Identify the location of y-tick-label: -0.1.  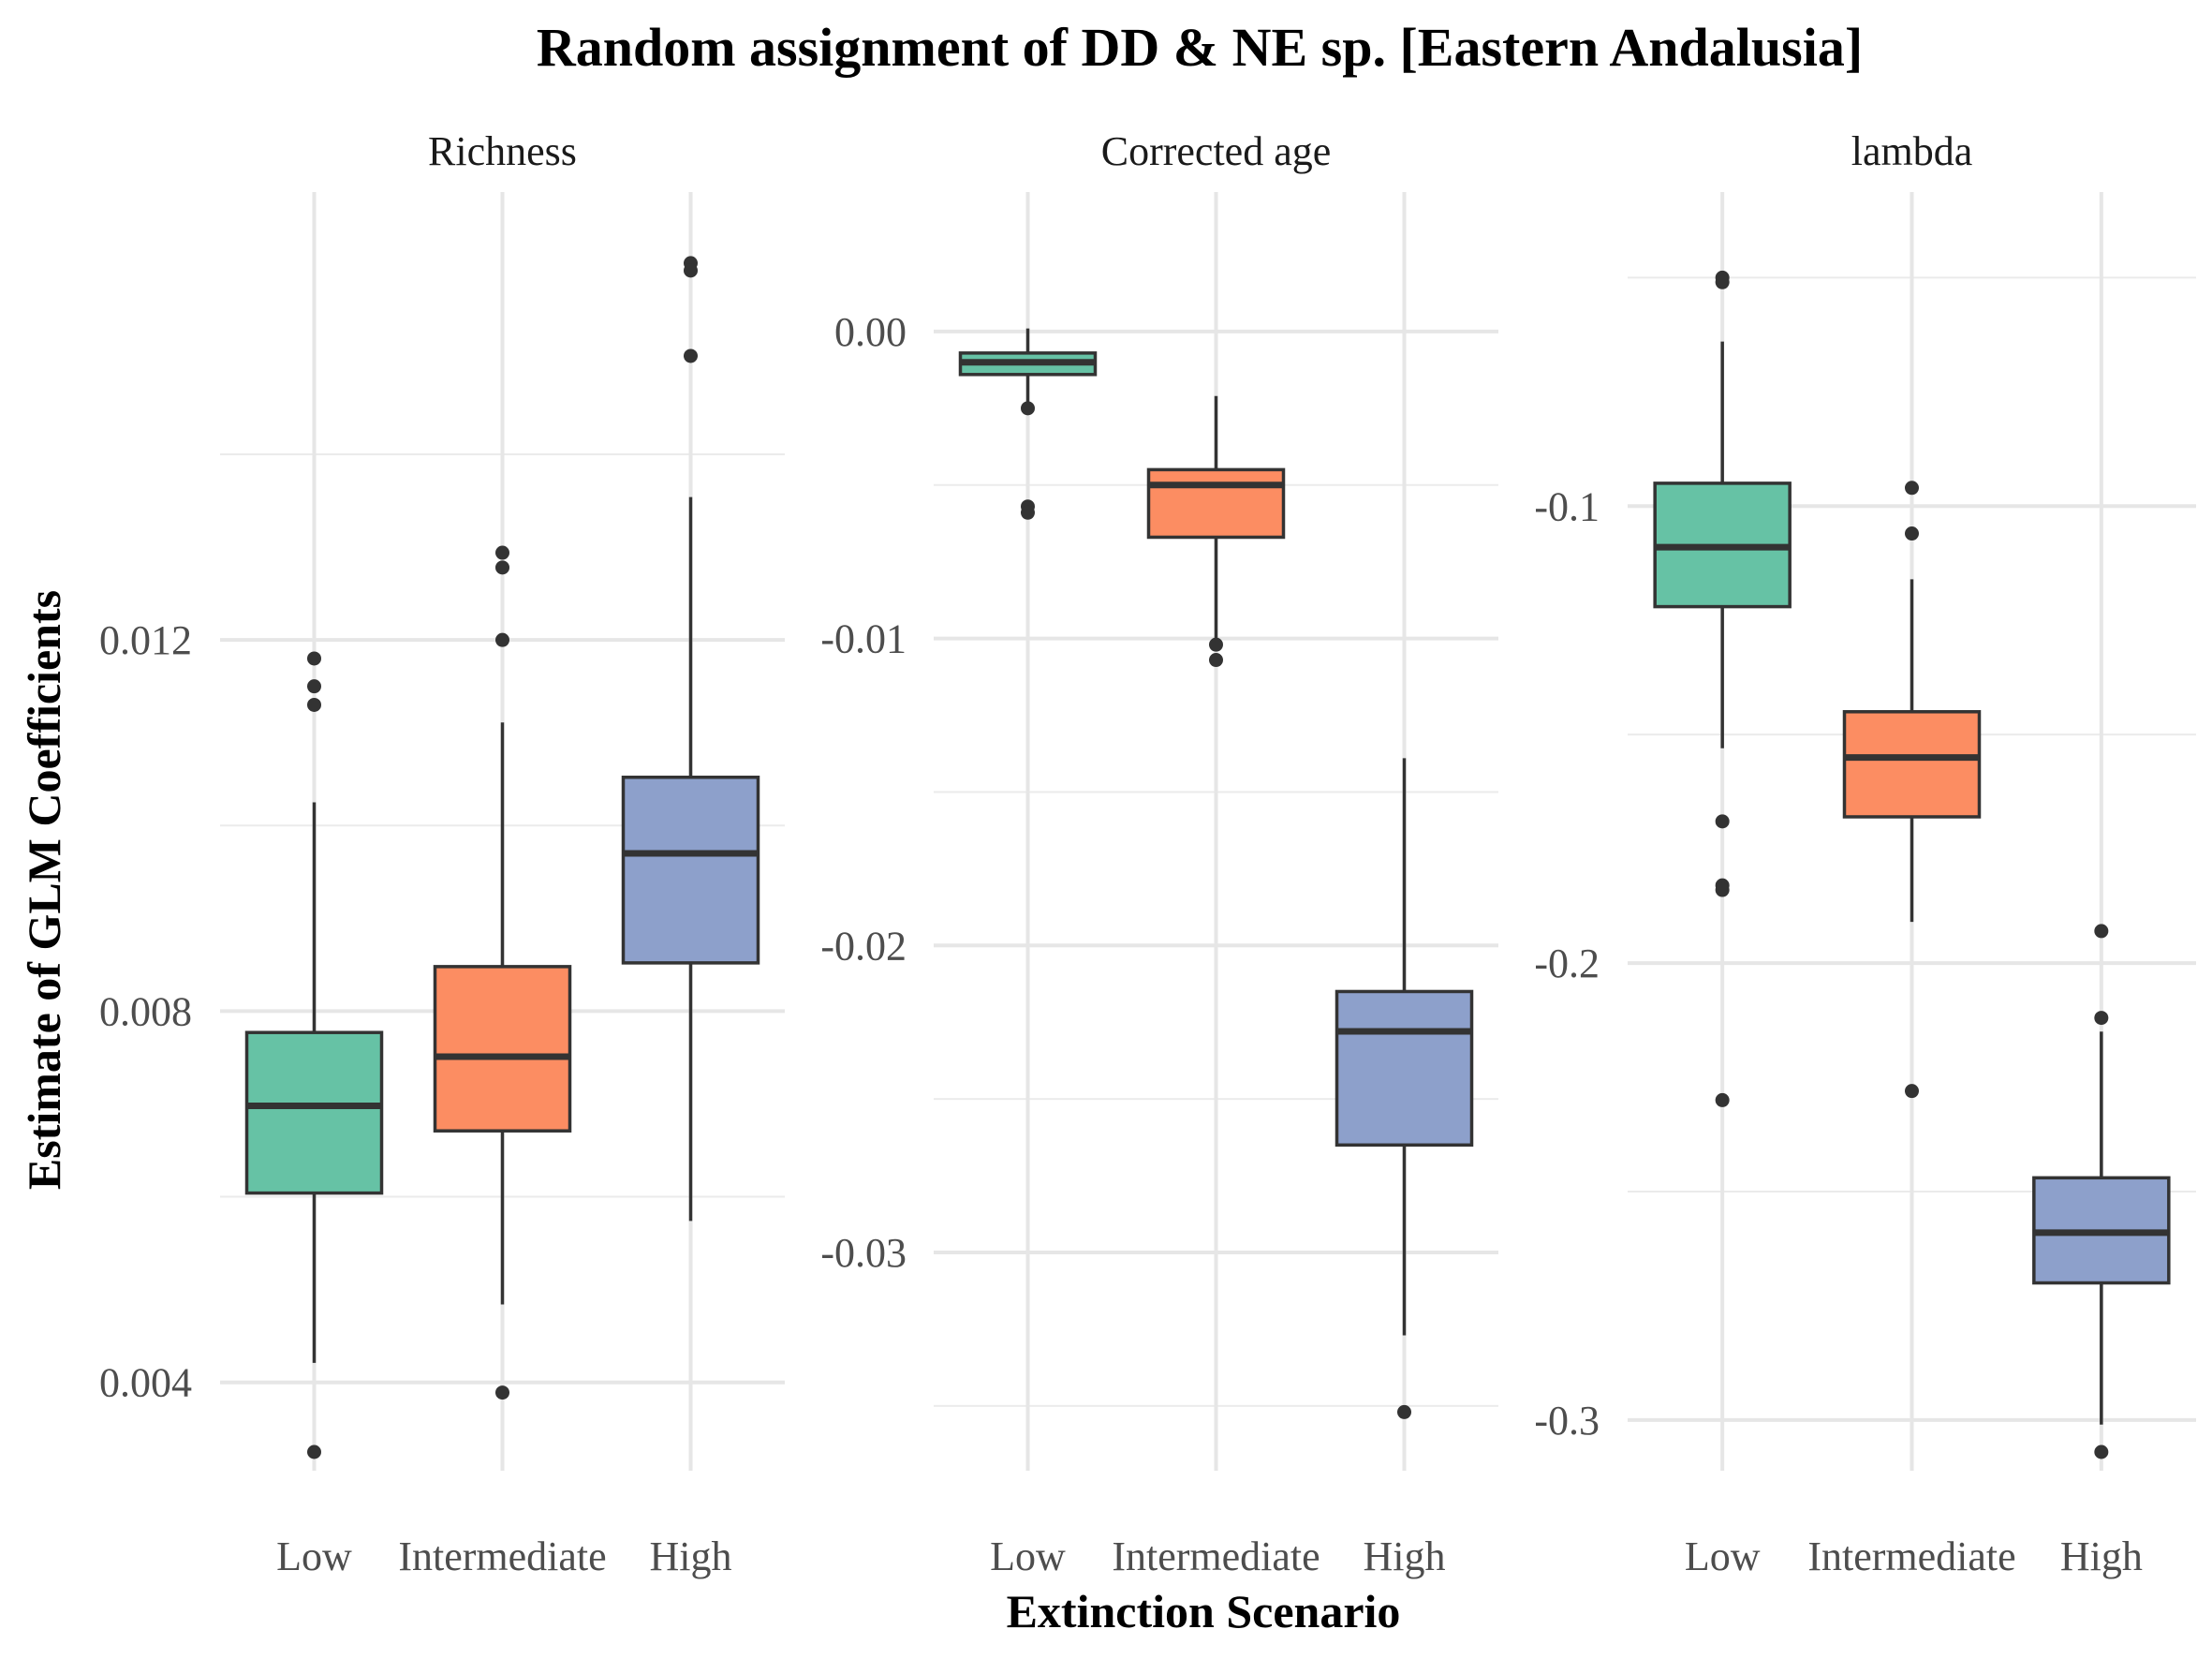
(1567, 506).